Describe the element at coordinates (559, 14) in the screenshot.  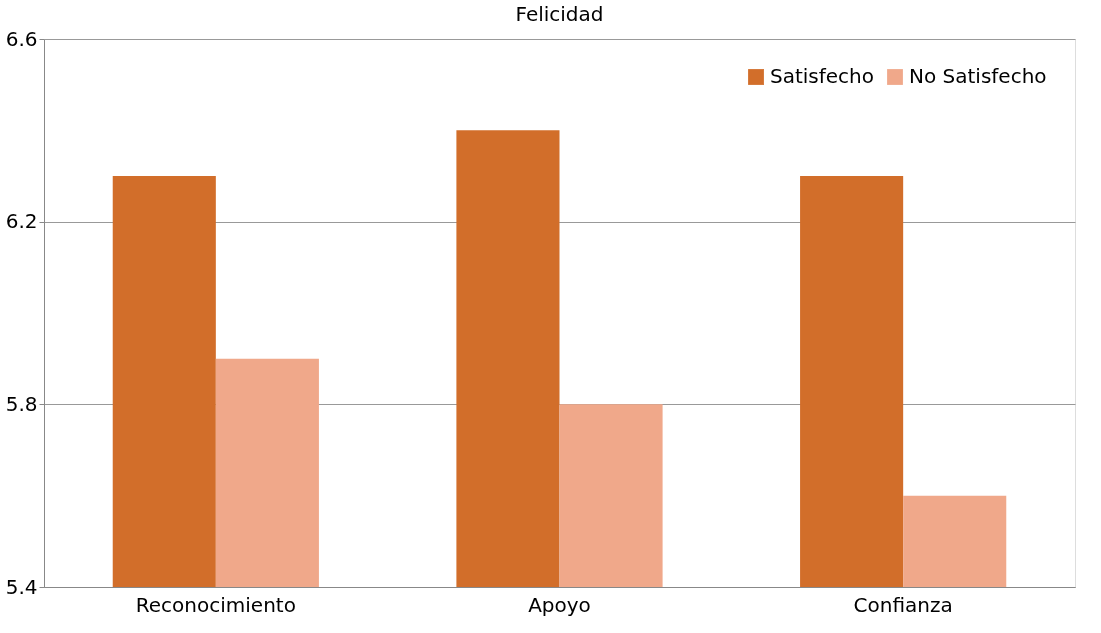
I see `chart-title: Felicidad` at that location.